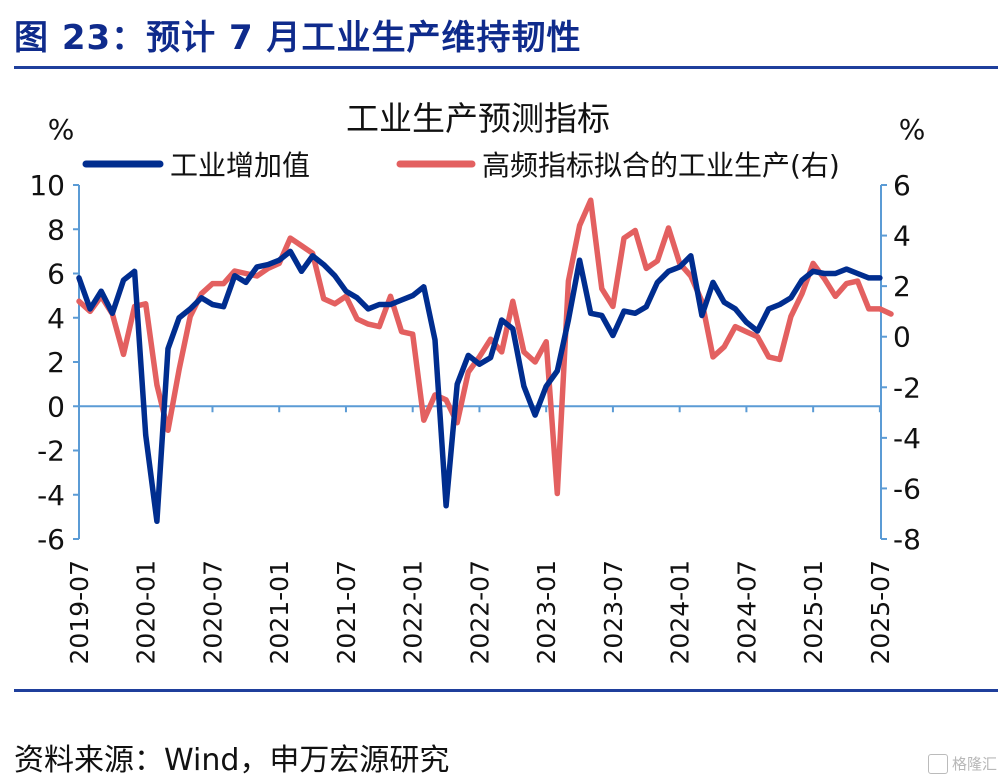 Image resolution: width=1007 pixels, height=782 pixels. Describe the element at coordinates (506, 690) in the screenshot. I see `bottom-rule` at that location.